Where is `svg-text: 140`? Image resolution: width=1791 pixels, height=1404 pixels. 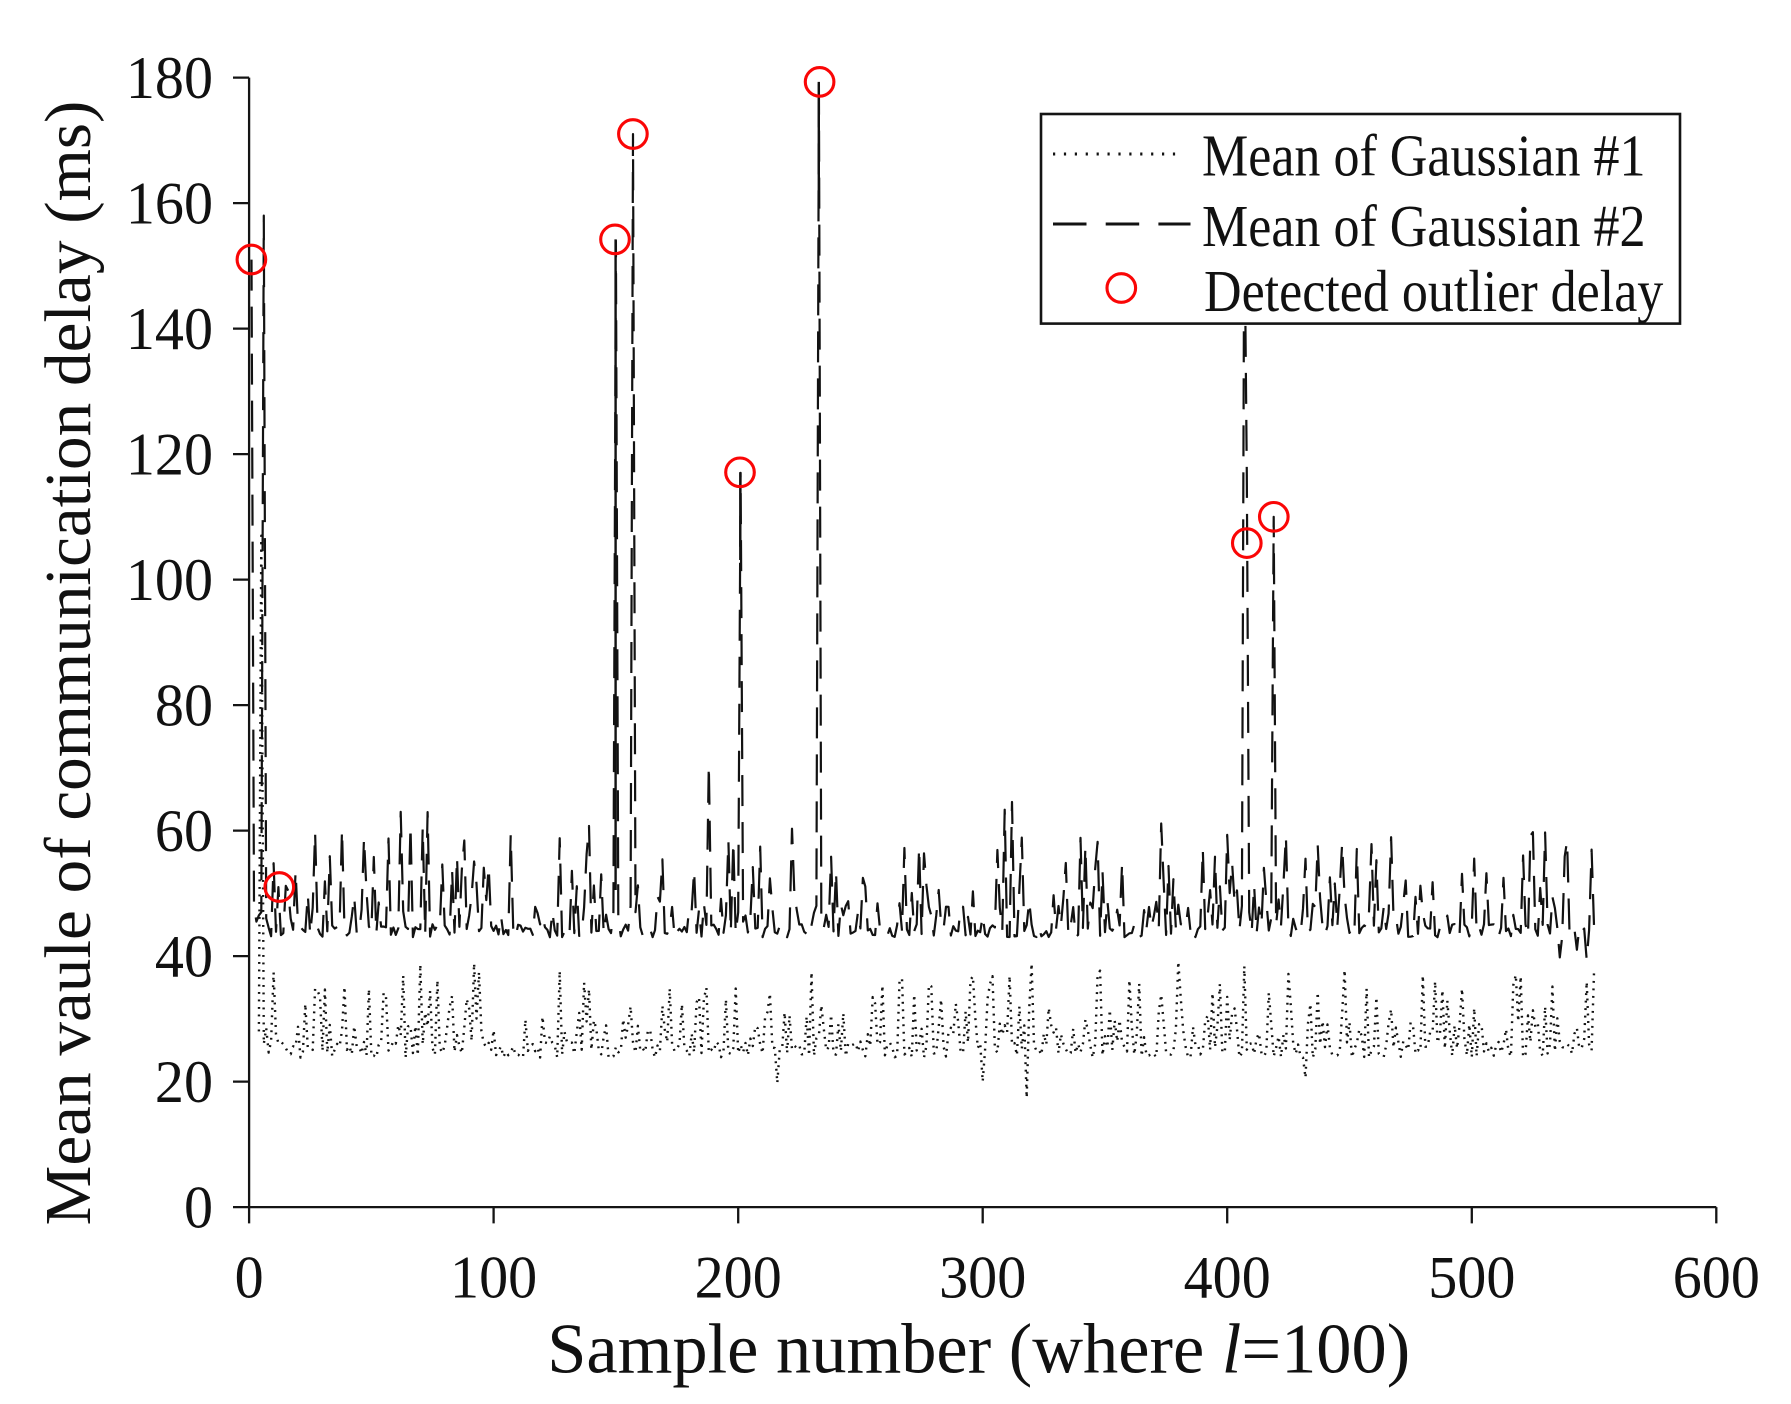 svg-text: 140 is located at coordinates (169, 328).